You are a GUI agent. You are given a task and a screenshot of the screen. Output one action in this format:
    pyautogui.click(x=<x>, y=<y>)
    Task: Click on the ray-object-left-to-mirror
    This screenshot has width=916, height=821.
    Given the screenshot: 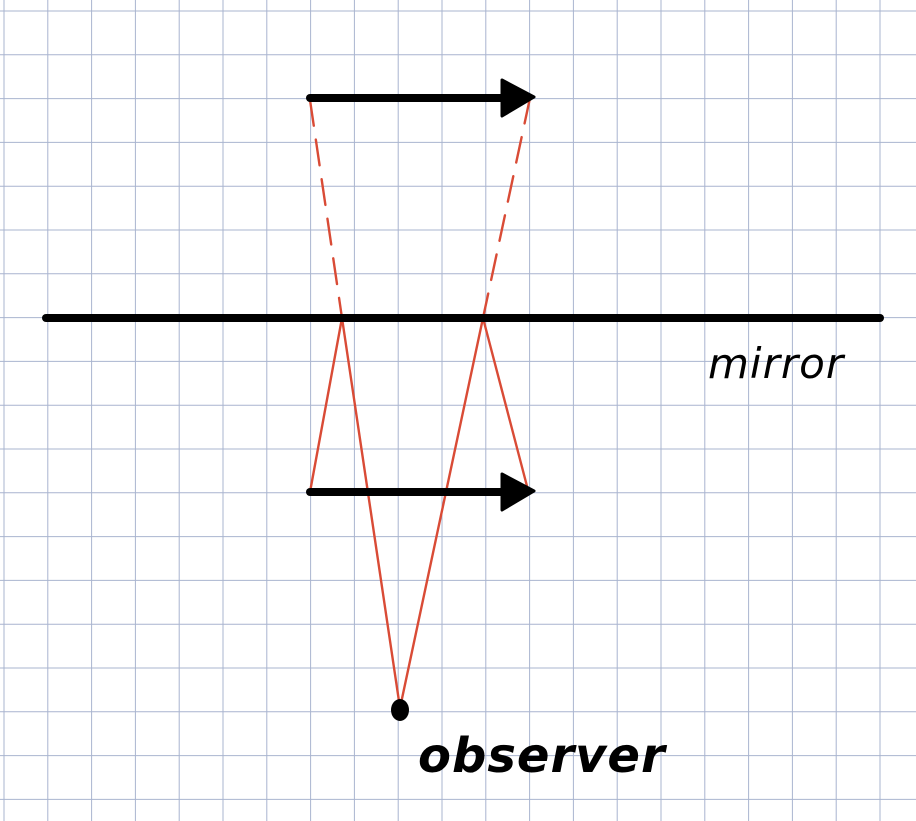 What is the action you would take?
    pyautogui.click(x=326, y=209)
    